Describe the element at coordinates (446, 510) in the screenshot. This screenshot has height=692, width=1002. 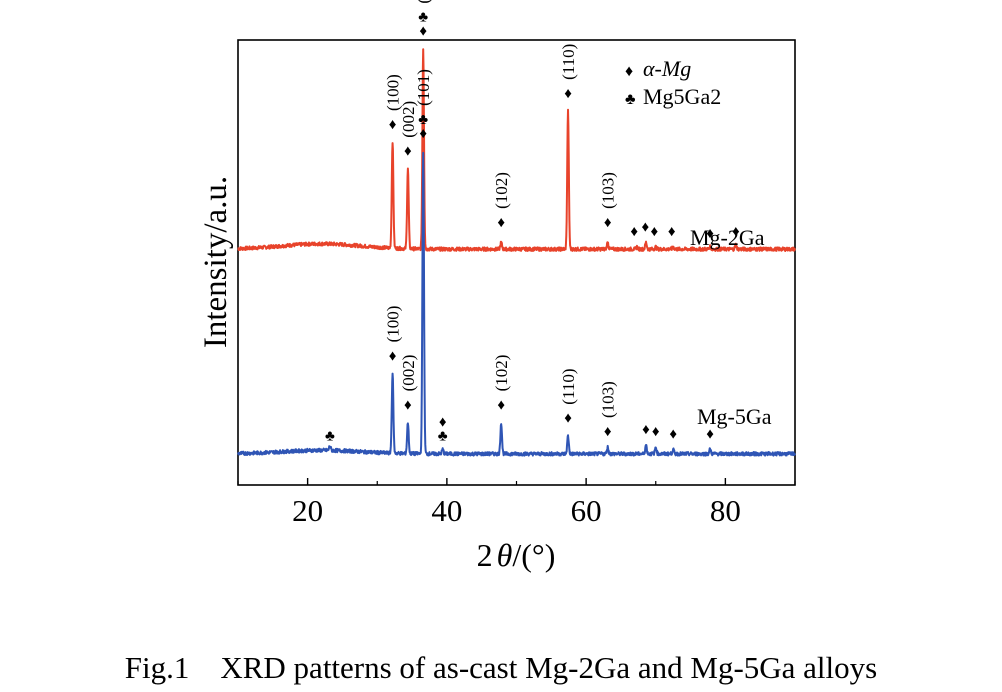
I see `x-tick-label: 40` at that location.